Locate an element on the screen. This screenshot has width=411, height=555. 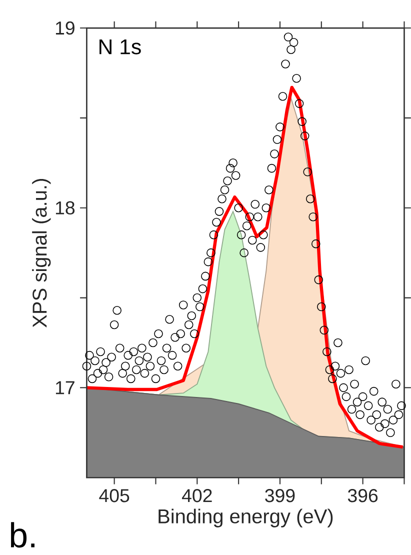
y-axis-title: XPS signal (a.u.) is located at coordinates (41, 253).